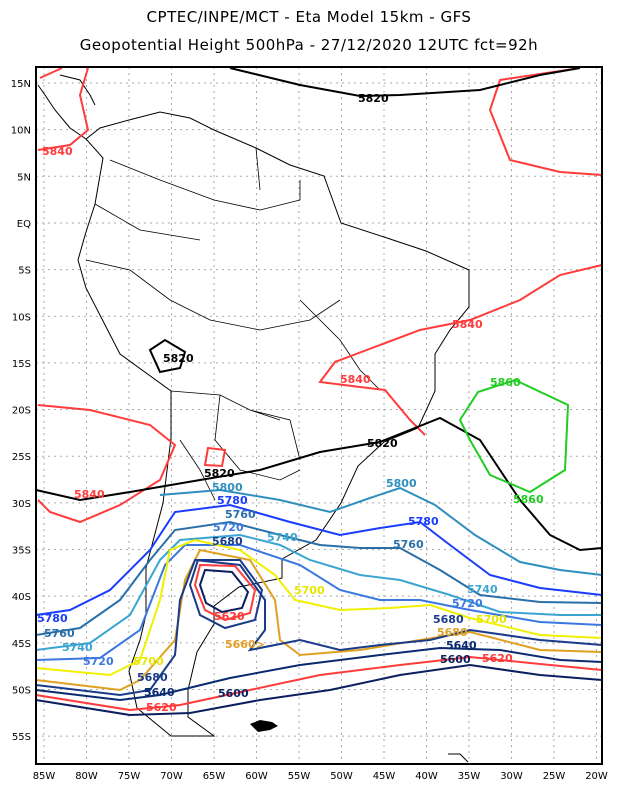 This screenshot has height=800, width=618. What do you see at coordinates (341, 776) in the screenshot?
I see `lon-label: 50W` at bounding box center [341, 776].